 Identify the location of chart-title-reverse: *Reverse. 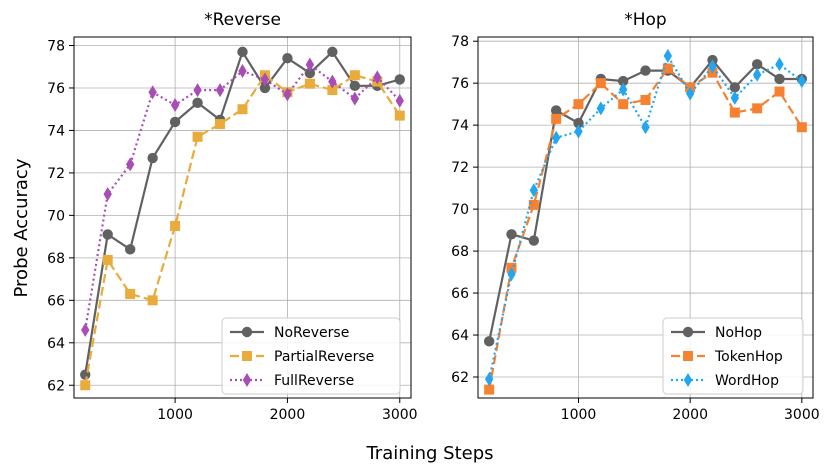
(242, 20).